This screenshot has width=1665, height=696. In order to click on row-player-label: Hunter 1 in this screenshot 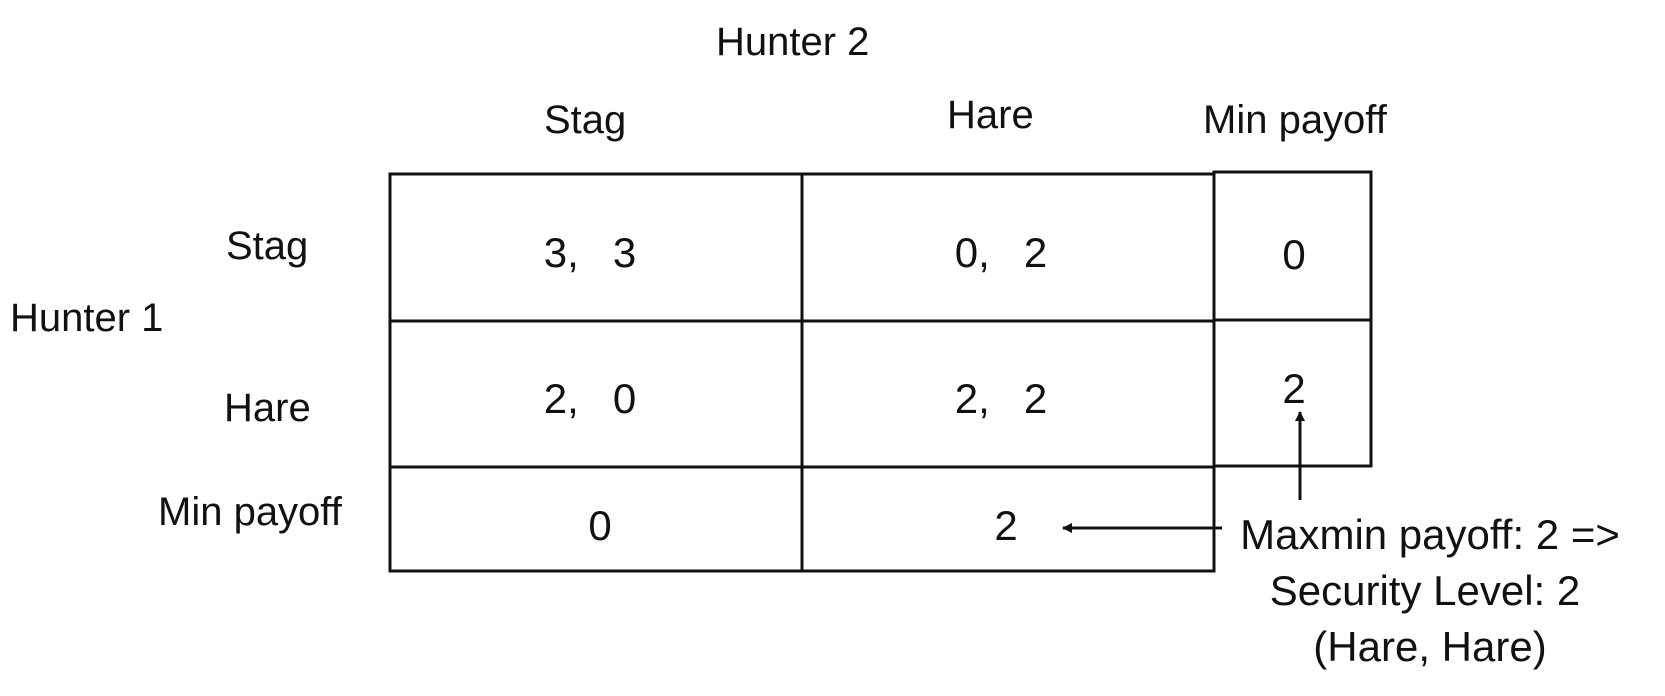, I will do `click(87, 318)`.